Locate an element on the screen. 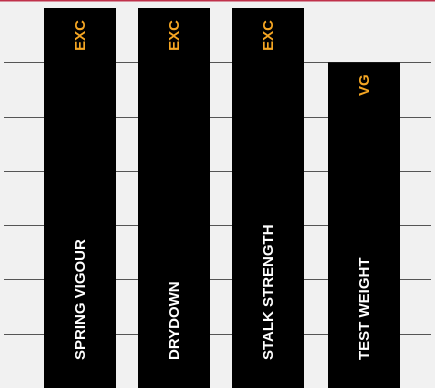 The width and height of the screenshot is (435, 388). bar-category-label: DRYDOWN is located at coordinates (174, 320).